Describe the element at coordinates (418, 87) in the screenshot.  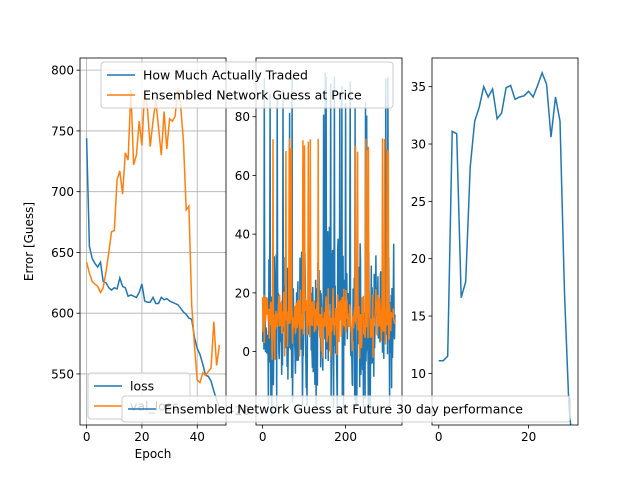
I see `y-tick-label: 35` at that location.